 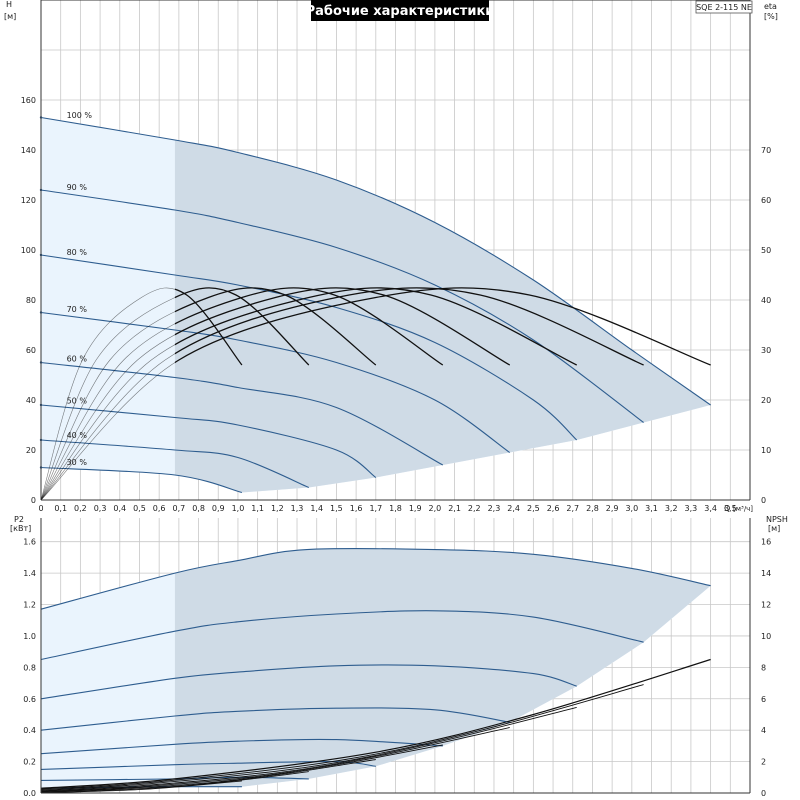 What do you see at coordinates (33, 500) in the screenshot?
I see `y-left-tick-label: 0` at bounding box center [33, 500].